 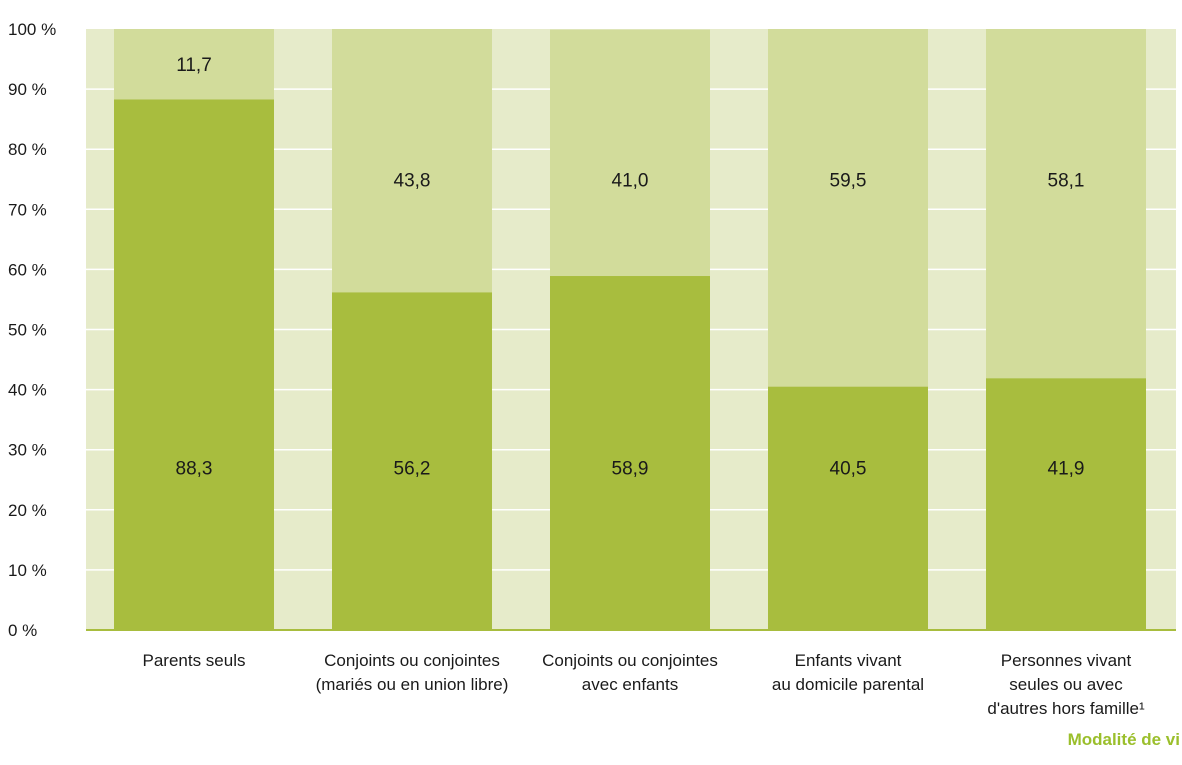 What do you see at coordinates (1066, 469) in the screenshot?
I see `data-label: 41,9` at bounding box center [1066, 469].